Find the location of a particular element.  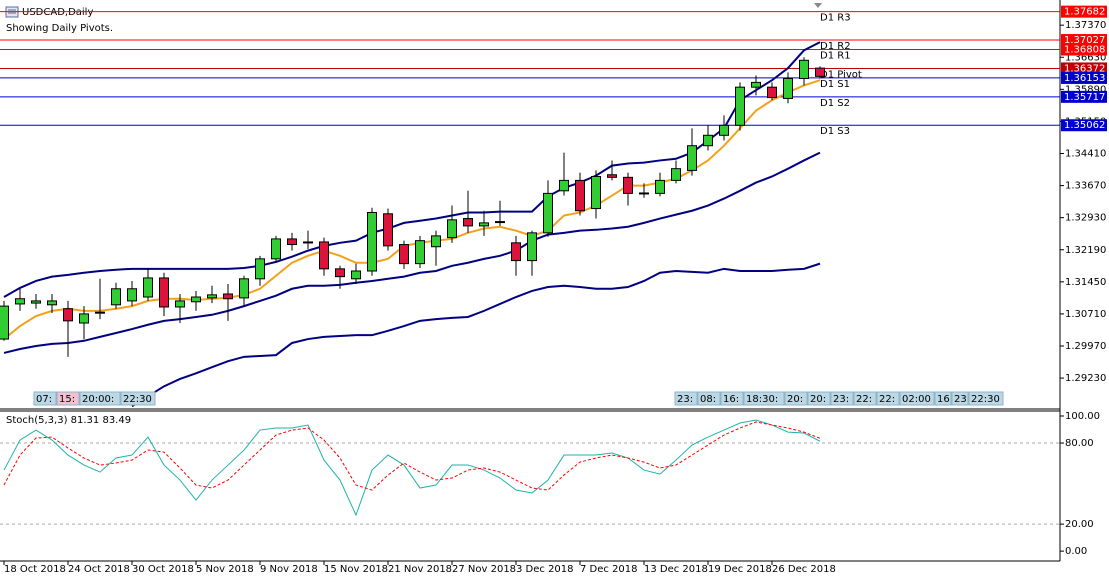

y-tick-label: 1.32930 is located at coordinates (1085, 218).